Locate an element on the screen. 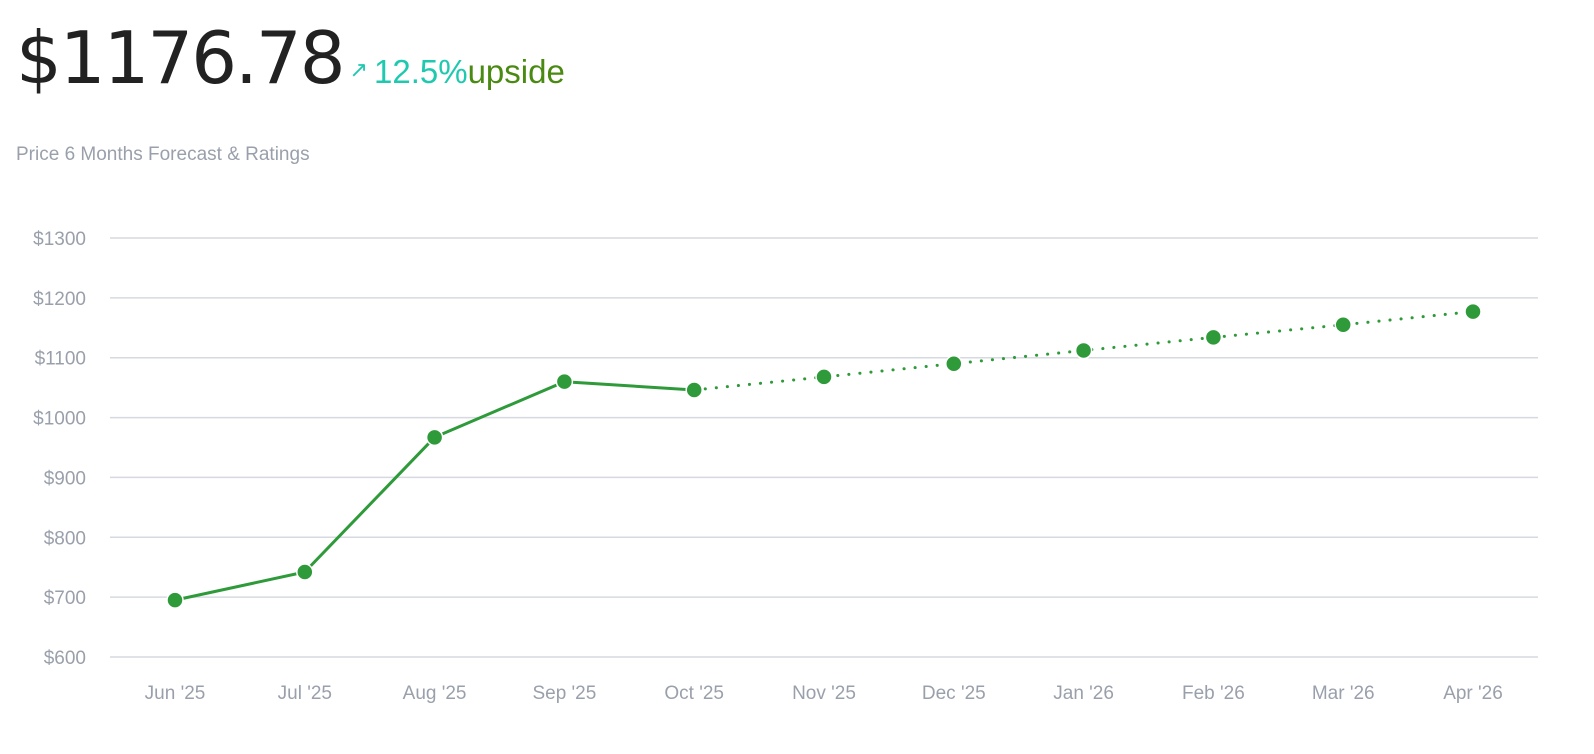 The height and width of the screenshot is (754, 1594). arrow-up-right-icon: ↗ is located at coordinates (358, 69).